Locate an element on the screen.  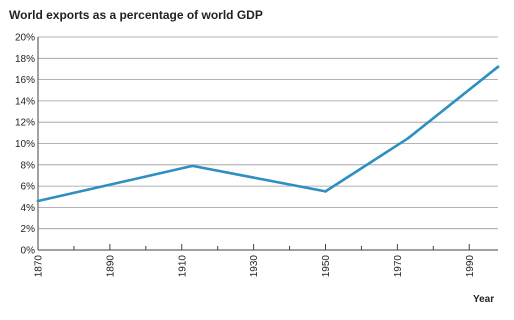
y-tick-label: 20% is located at coordinates (25, 38).